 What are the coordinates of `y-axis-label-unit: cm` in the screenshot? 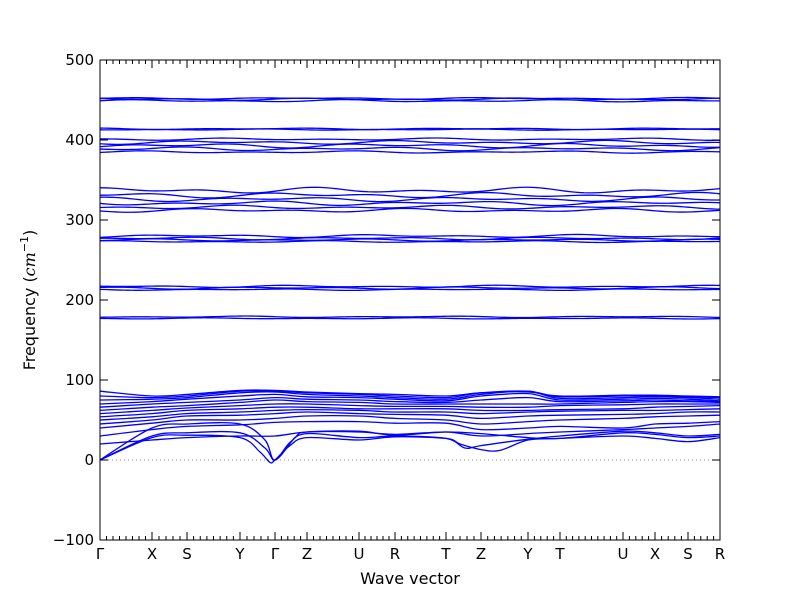 It's located at (29, 264).